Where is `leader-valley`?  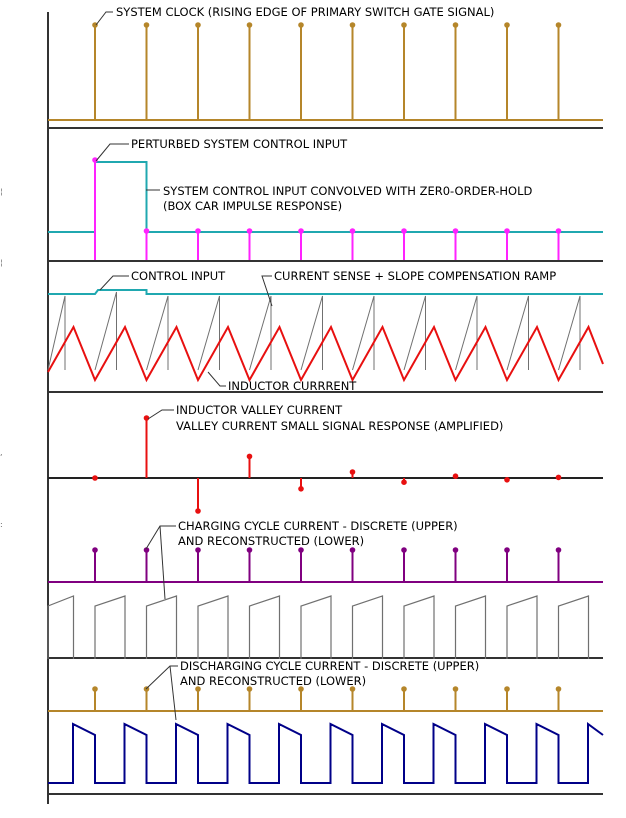
leader-valley is located at coordinates (160, 414).